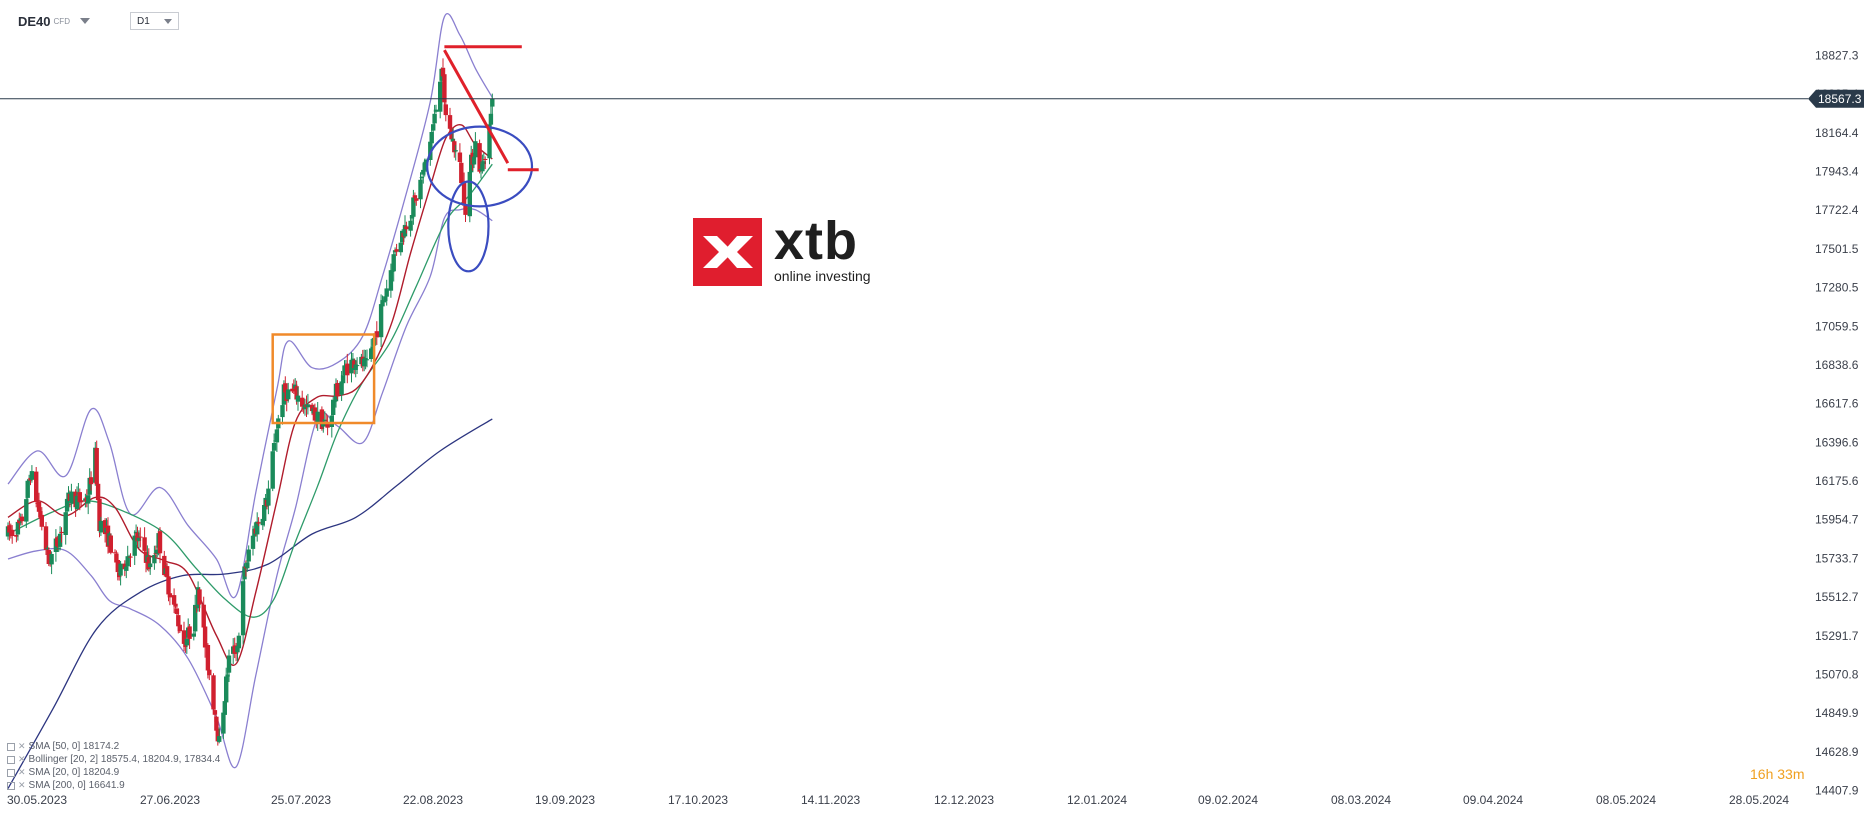 This screenshot has height=815, width=1866. I want to click on logo-mark-icon, so click(727, 252).